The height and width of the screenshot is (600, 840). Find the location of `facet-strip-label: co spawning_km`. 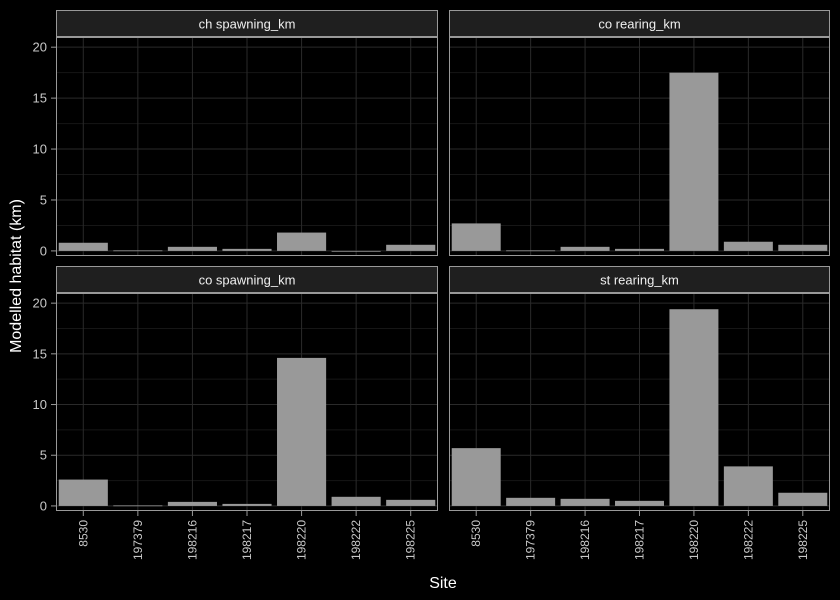

facet-strip-label: co spawning_km is located at coordinates (247, 280).